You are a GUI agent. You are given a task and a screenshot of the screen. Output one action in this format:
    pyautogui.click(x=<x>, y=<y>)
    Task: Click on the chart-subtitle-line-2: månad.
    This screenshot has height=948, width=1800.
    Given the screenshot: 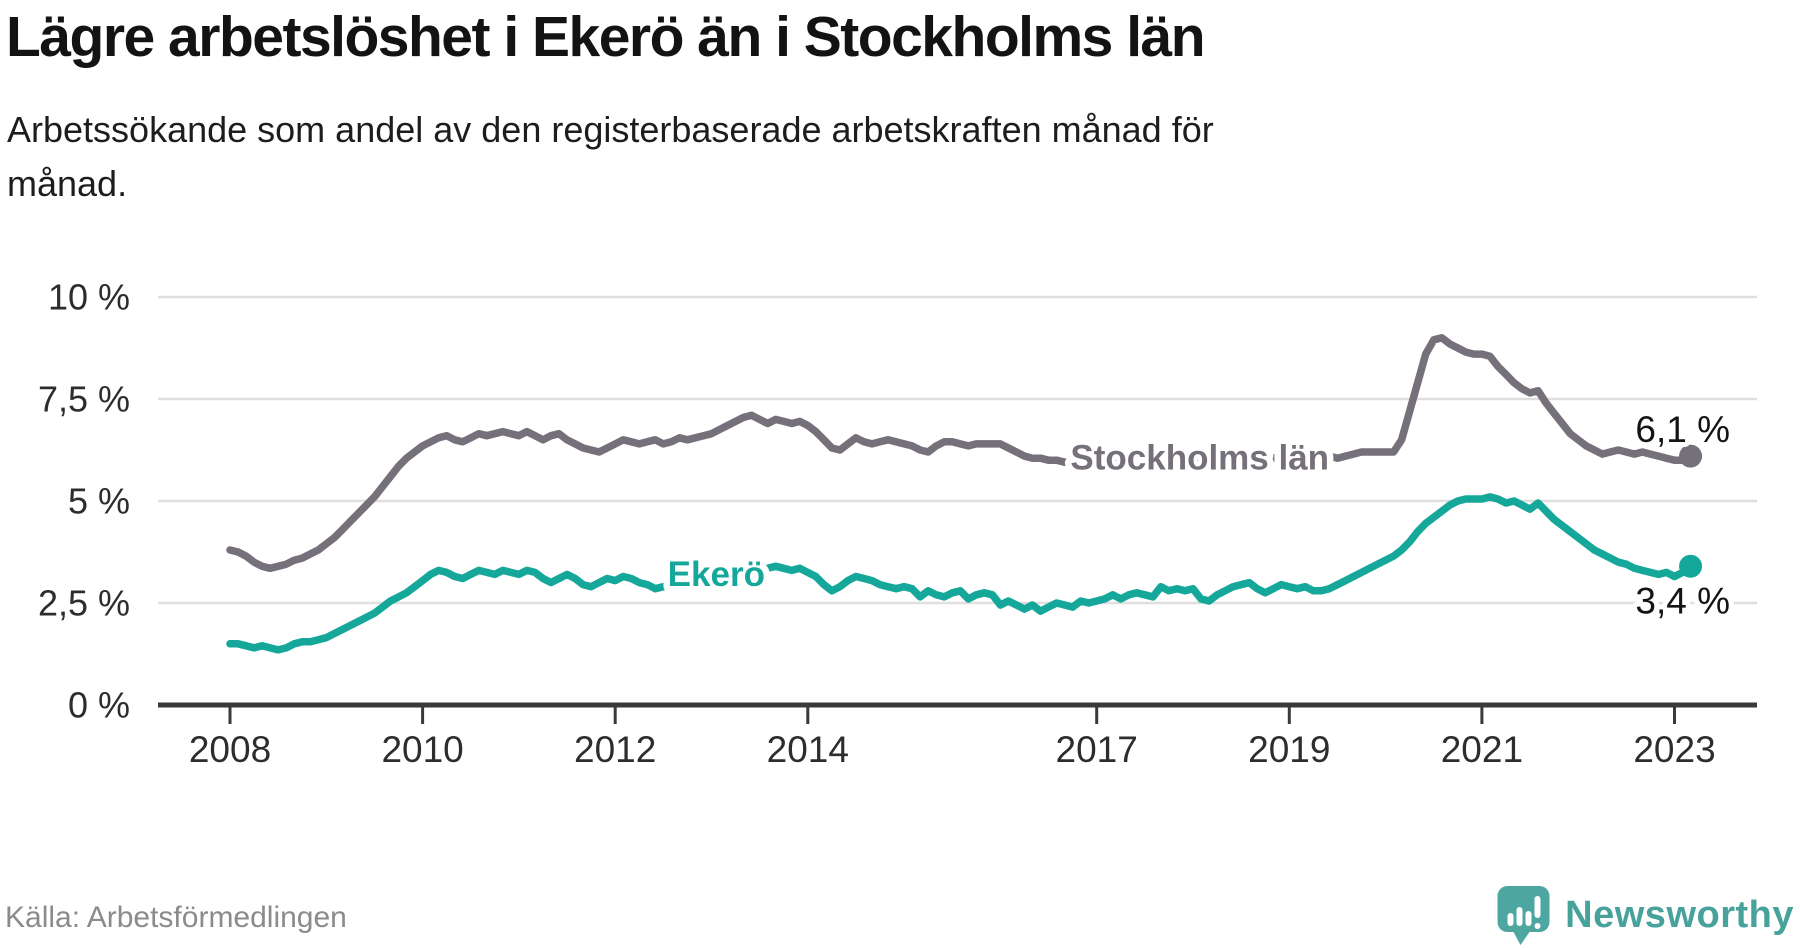 What is the action you would take?
    pyautogui.click(x=67, y=183)
    